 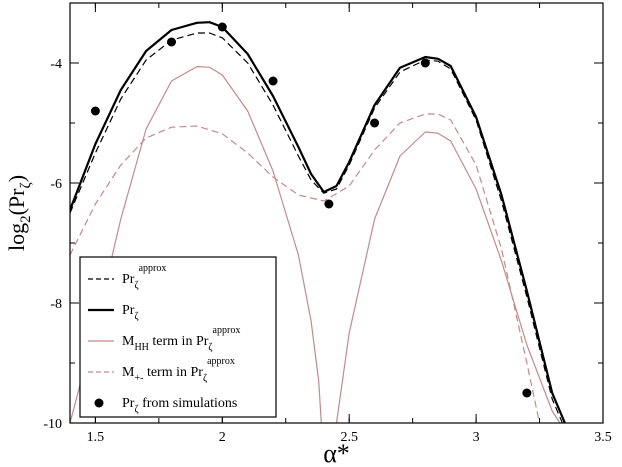 I want to click on y-tick-label: -8, so click(x=56, y=304).